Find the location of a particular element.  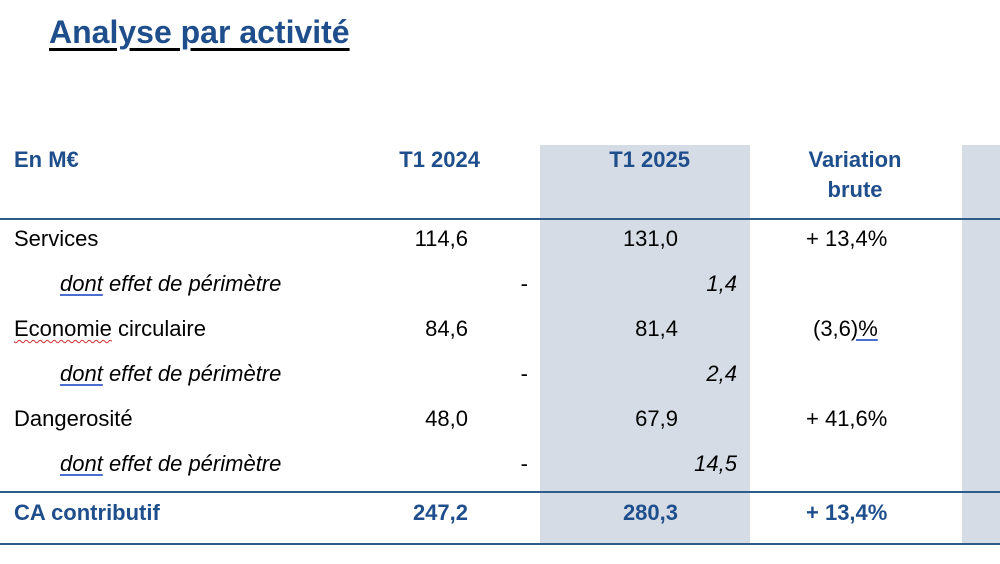

row-services-perimeter-label: dont effet de périmètre is located at coordinates (170, 284).